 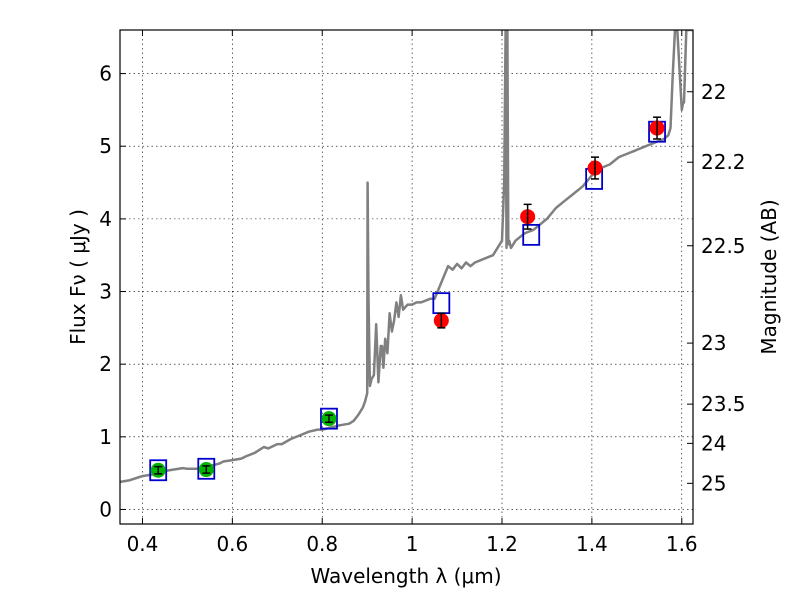 I want to click on x-tick-label: 0.6, so click(x=232, y=544).